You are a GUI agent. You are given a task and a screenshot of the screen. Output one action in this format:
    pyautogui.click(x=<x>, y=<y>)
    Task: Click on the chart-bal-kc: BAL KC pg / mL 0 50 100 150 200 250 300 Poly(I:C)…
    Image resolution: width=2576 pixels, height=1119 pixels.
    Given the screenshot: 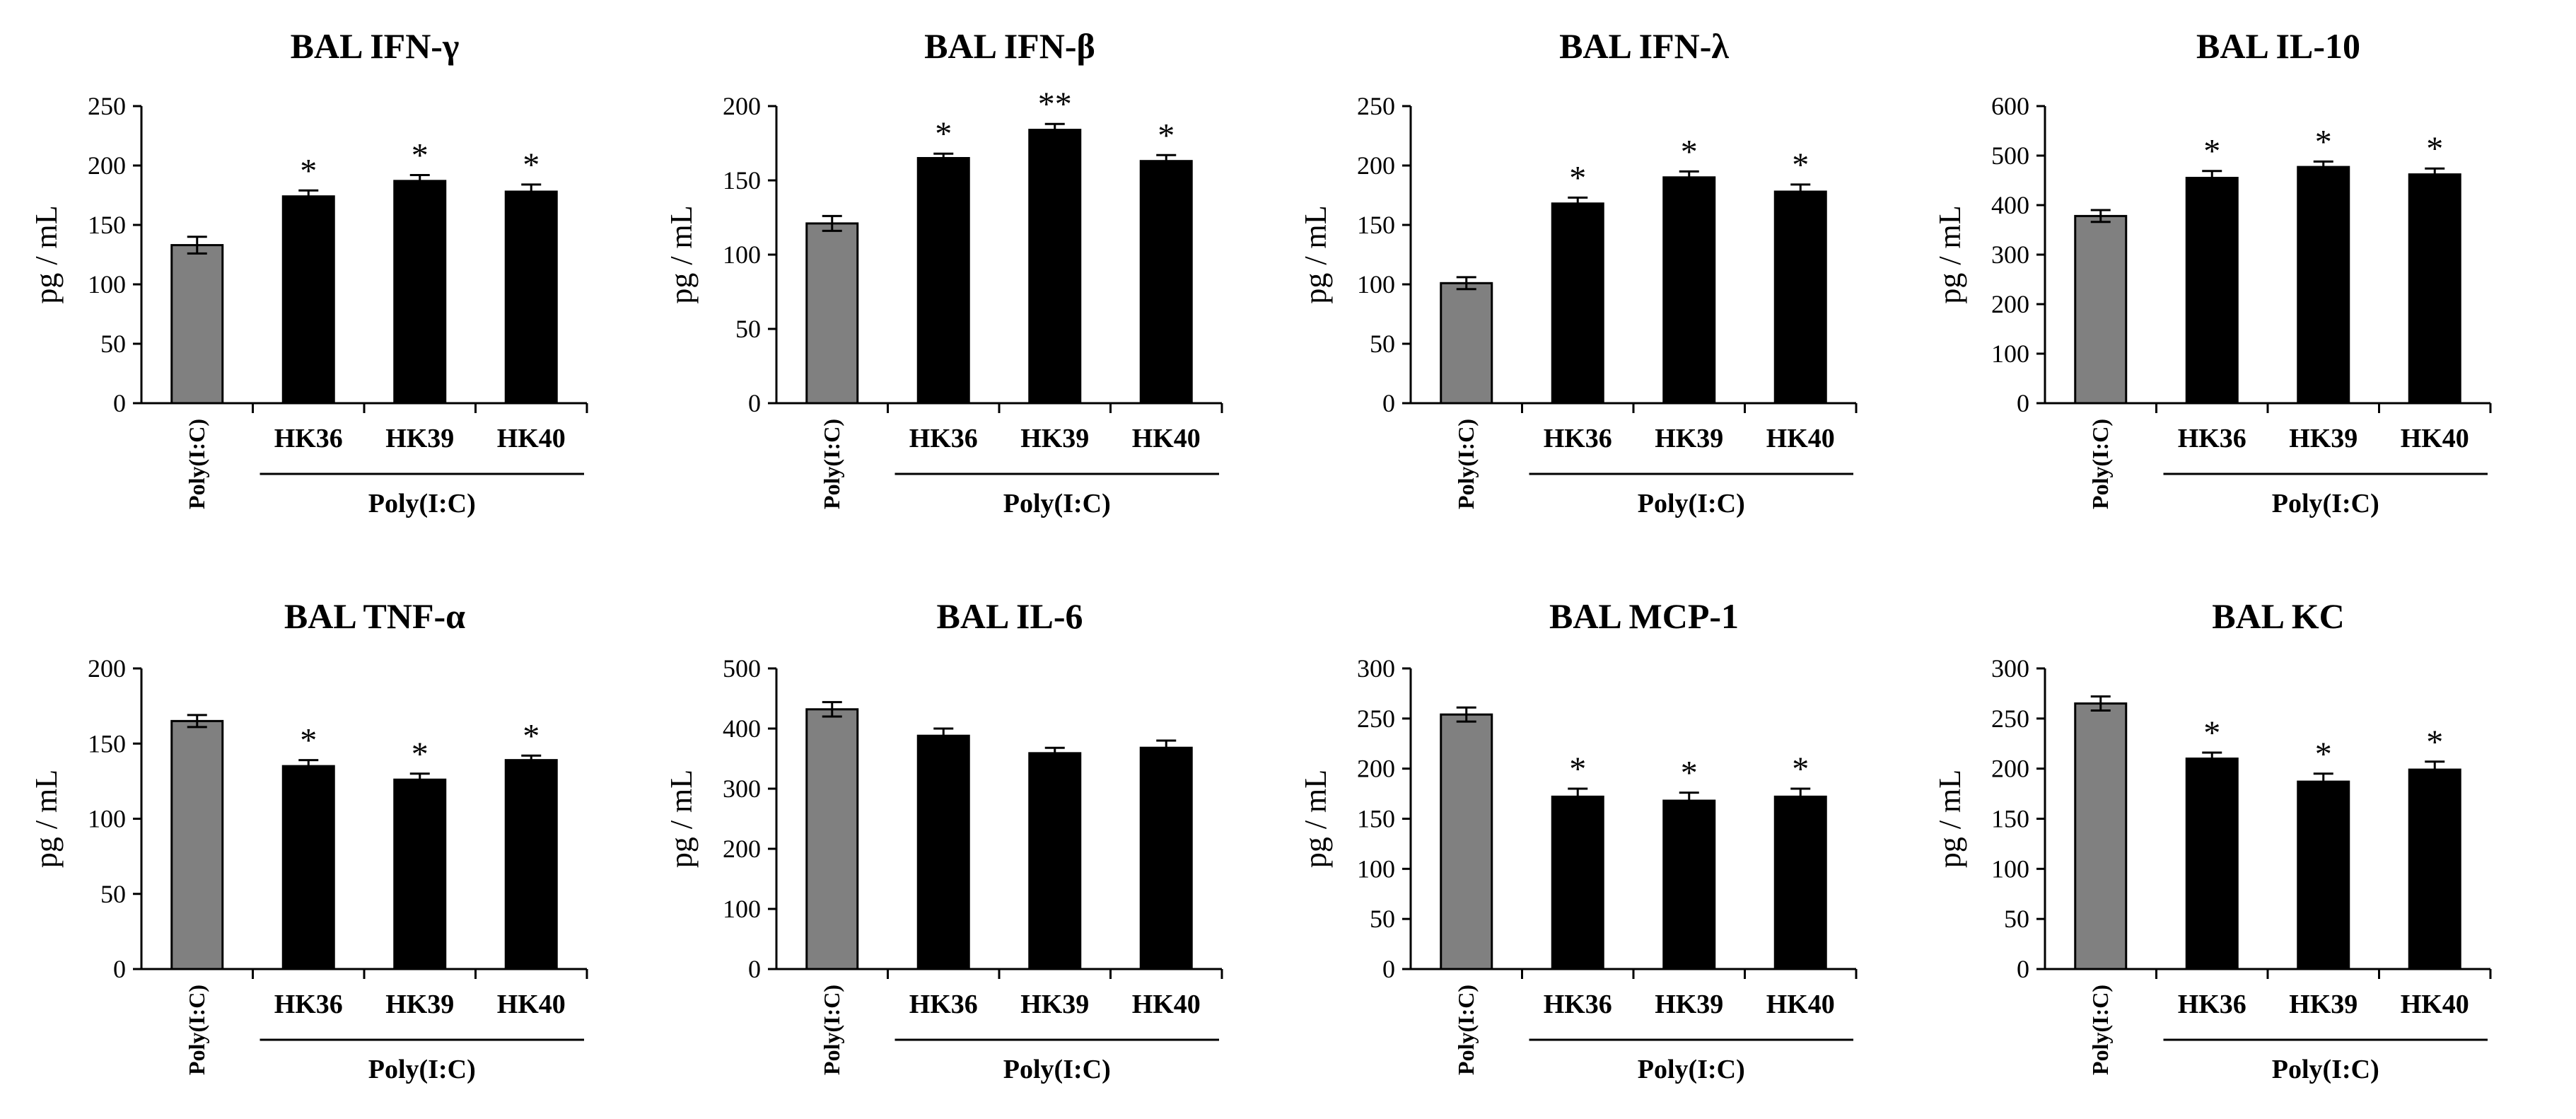 What is the action you would take?
    pyautogui.click(x=2212, y=840)
    